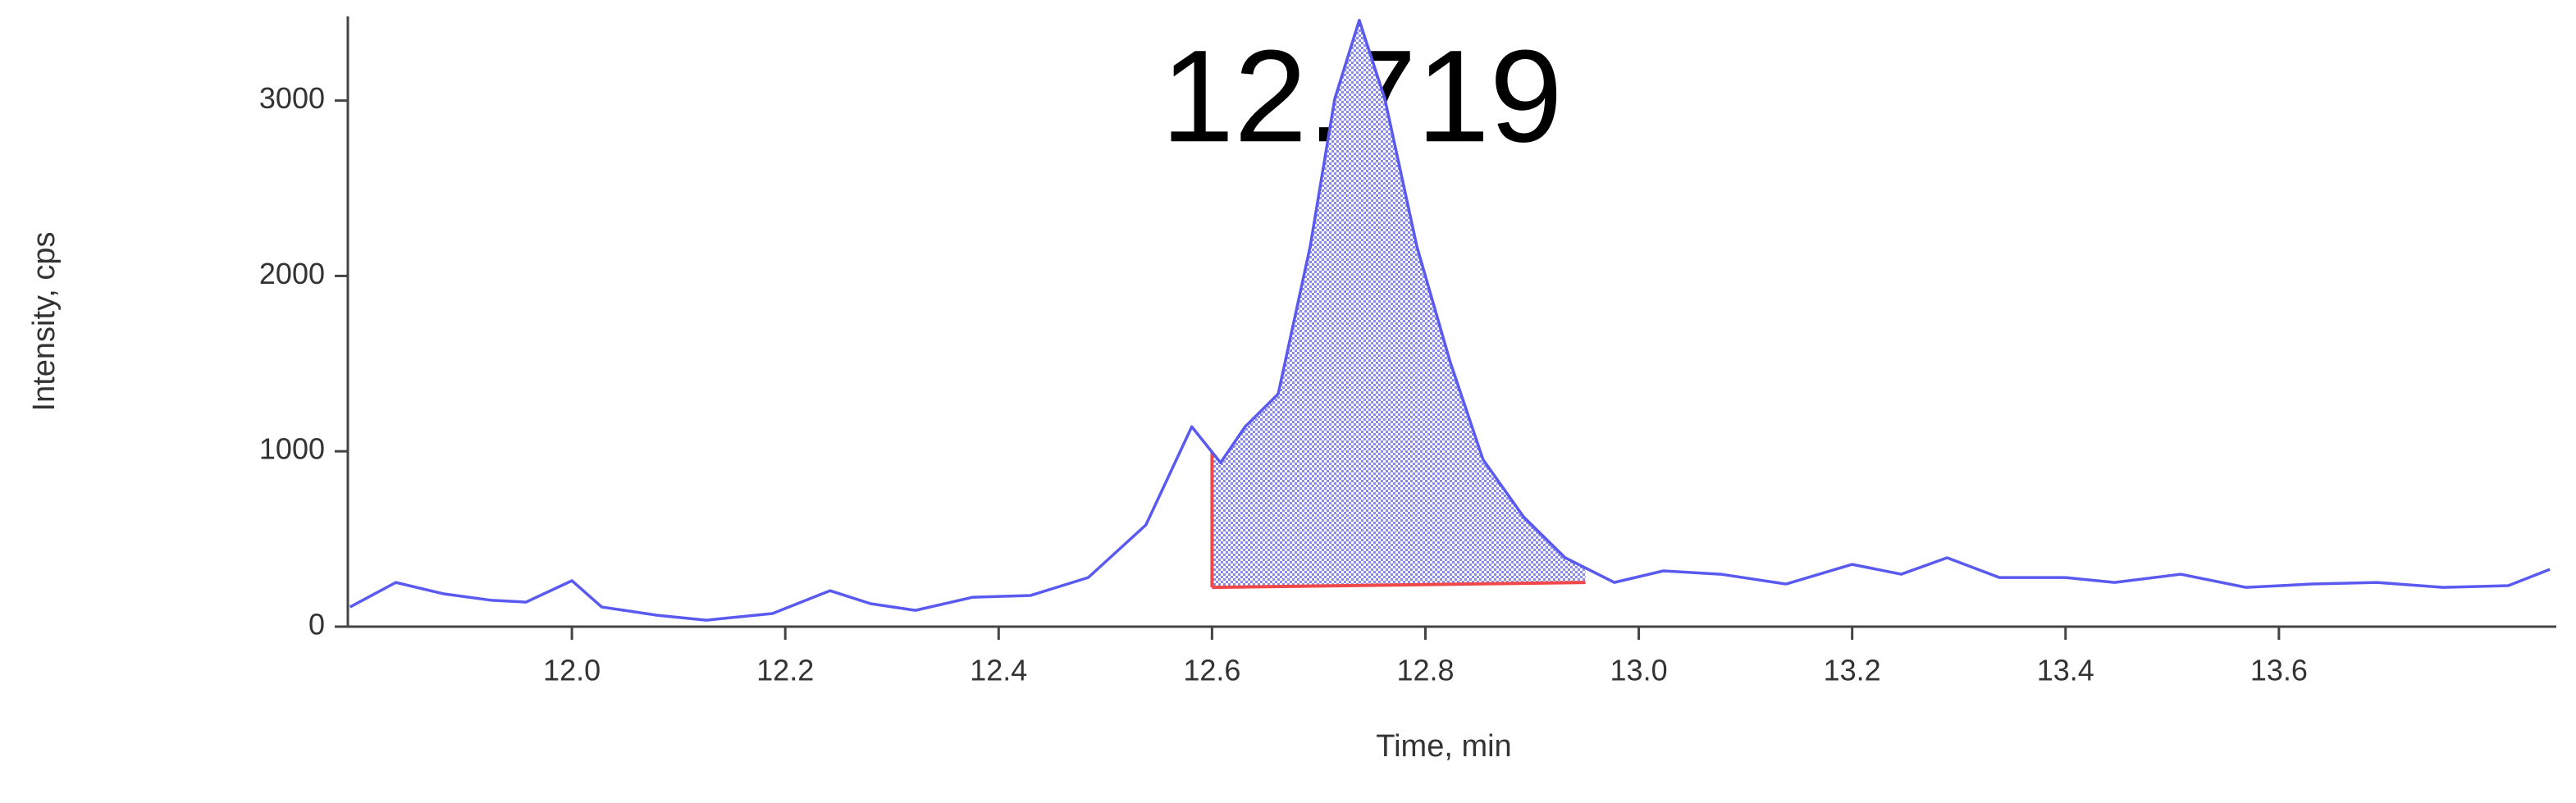 The height and width of the screenshot is (803, 2576). I want to click on x-tick-label: 12.0, so click(572, 670).